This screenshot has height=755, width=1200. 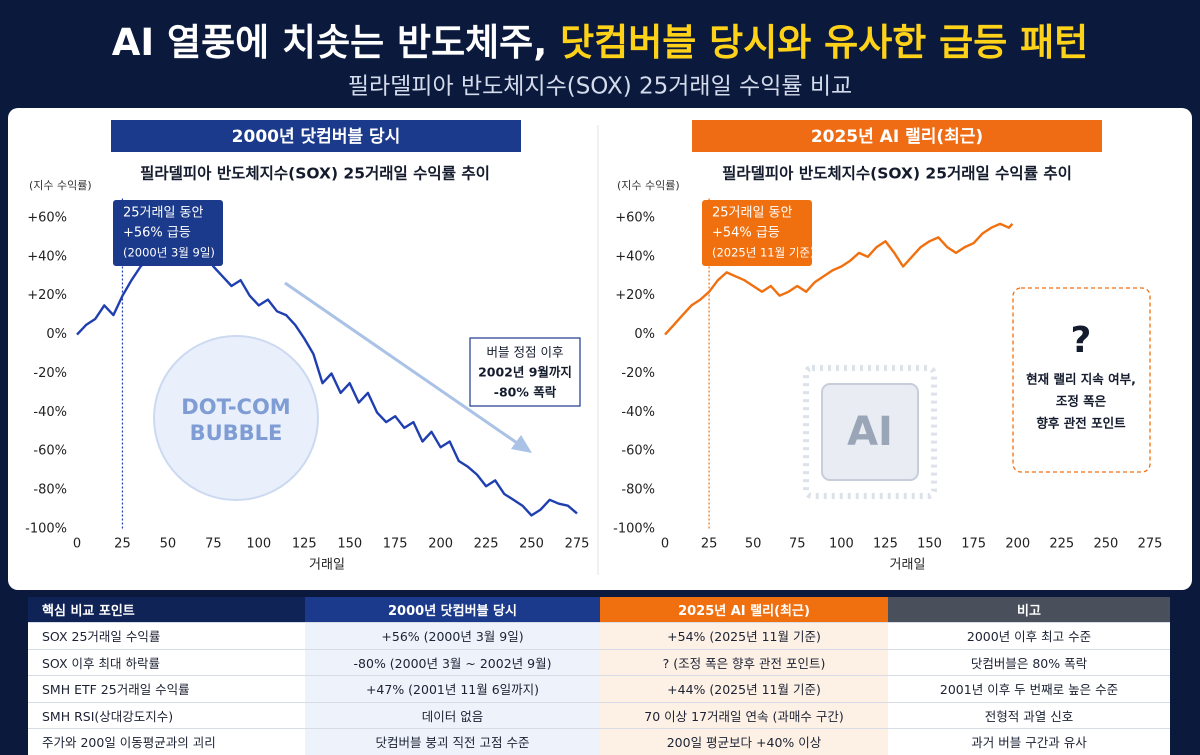 I want to click on trend-arrow, so click(x=402, y=364).